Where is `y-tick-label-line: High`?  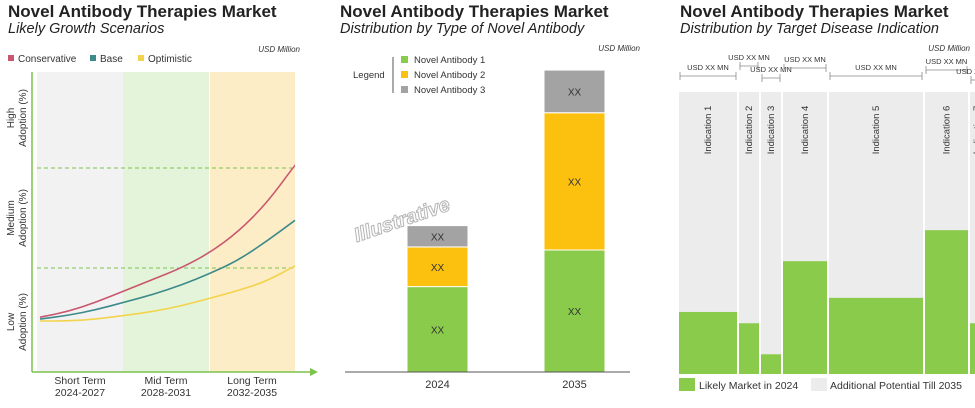
y-tick-label-line: High is located at coordinates (11, 118).